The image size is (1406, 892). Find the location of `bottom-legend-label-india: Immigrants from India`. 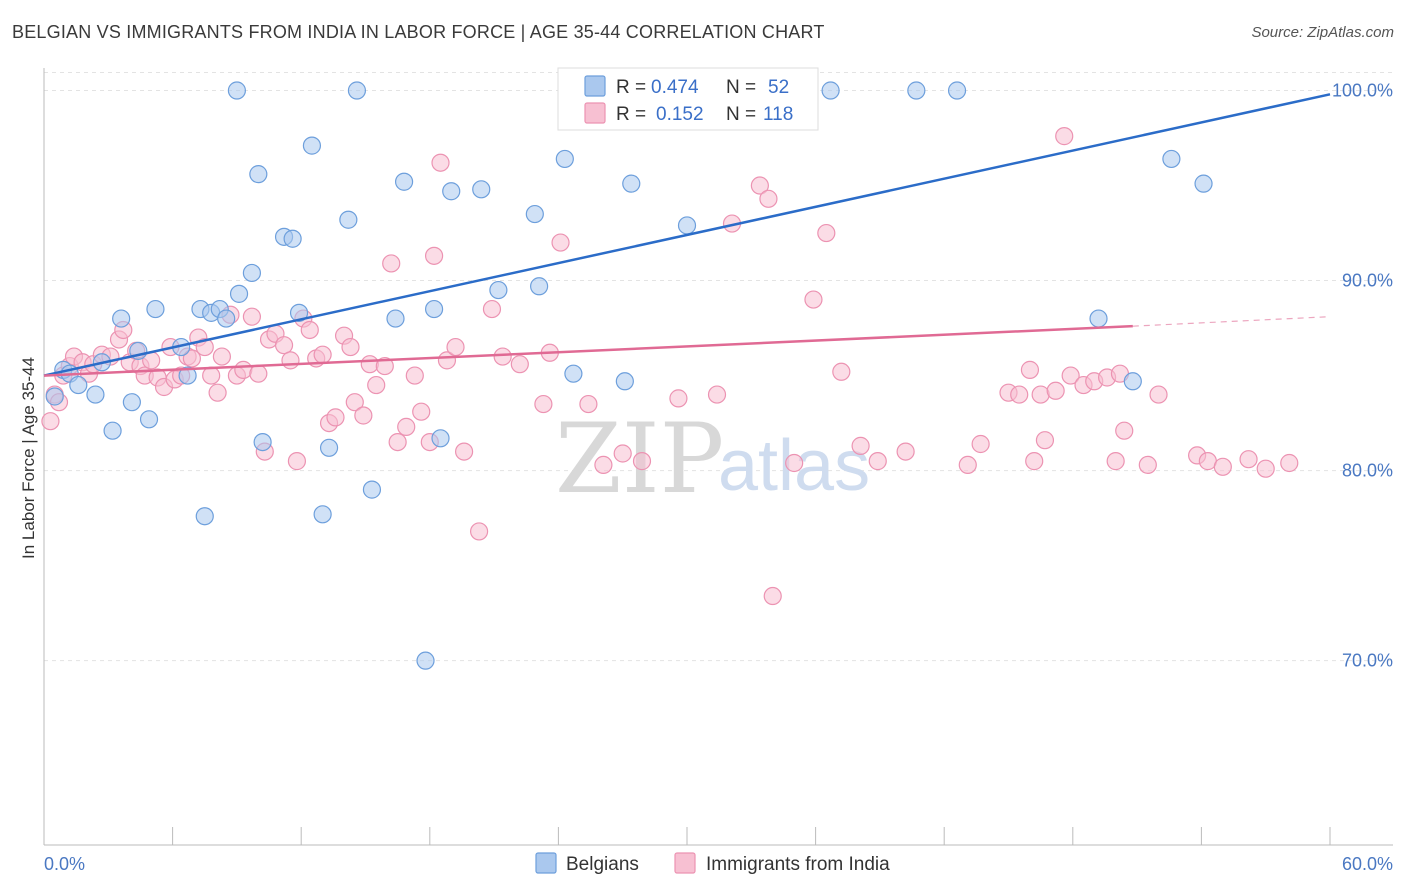

bottom-legend-label-india: Immigrants from India is located at coordinates (798, 864).